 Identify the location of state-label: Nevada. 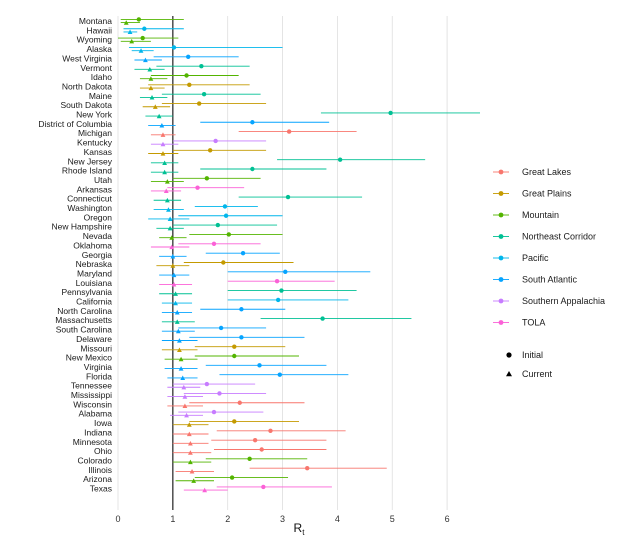
(98, 236).